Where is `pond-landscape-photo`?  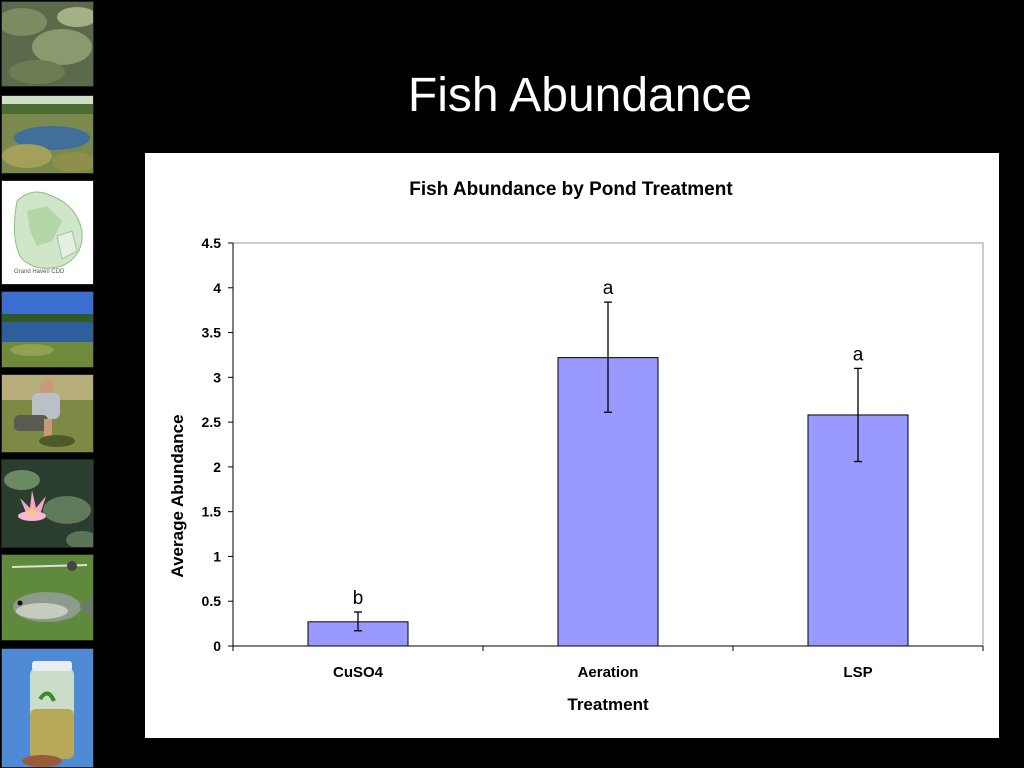 pond-landscape-photo is located at coordinates (47, 329).